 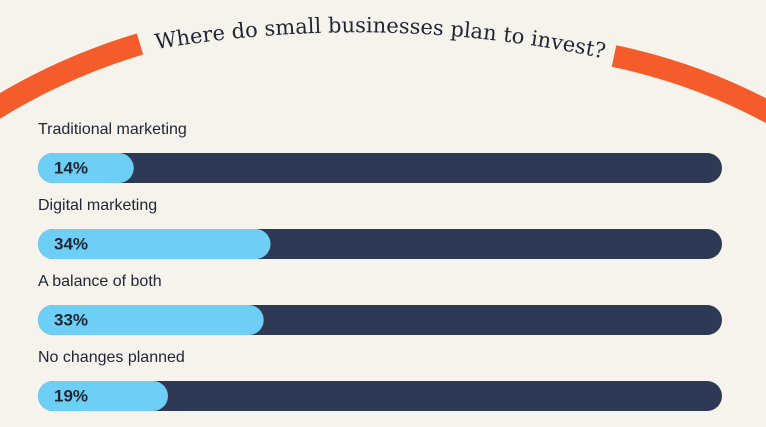 I want to click on value-label: 34%, so click(x=71, y=243).